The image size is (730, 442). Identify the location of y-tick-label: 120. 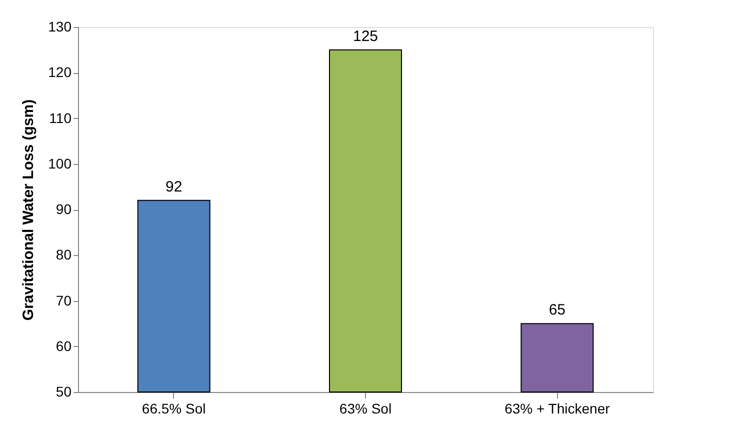
(60, 72).